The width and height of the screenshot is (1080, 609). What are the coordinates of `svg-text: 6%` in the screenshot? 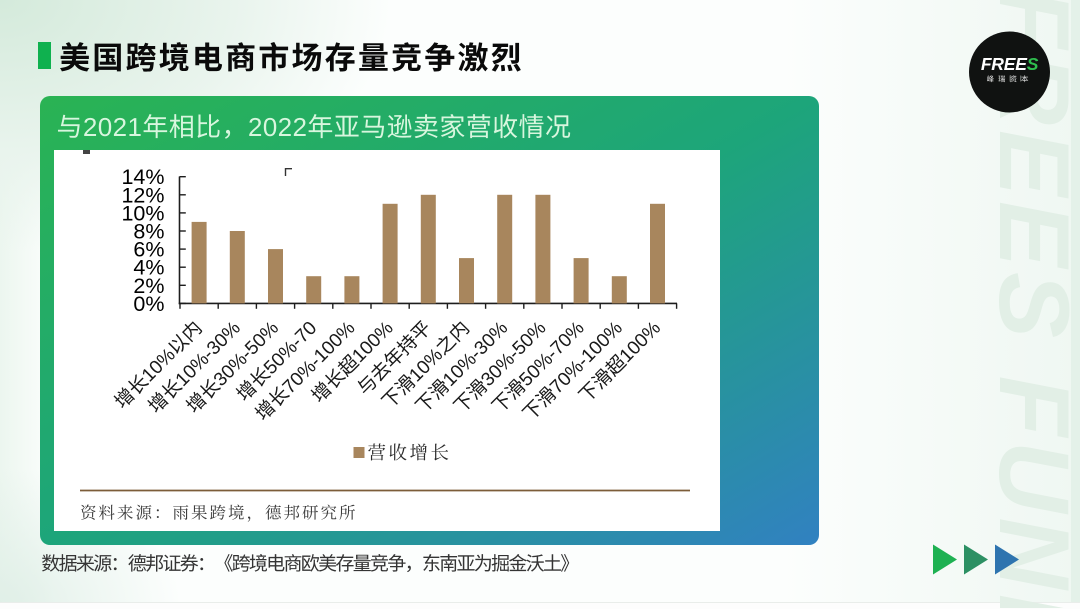 It's located at (148, 250).